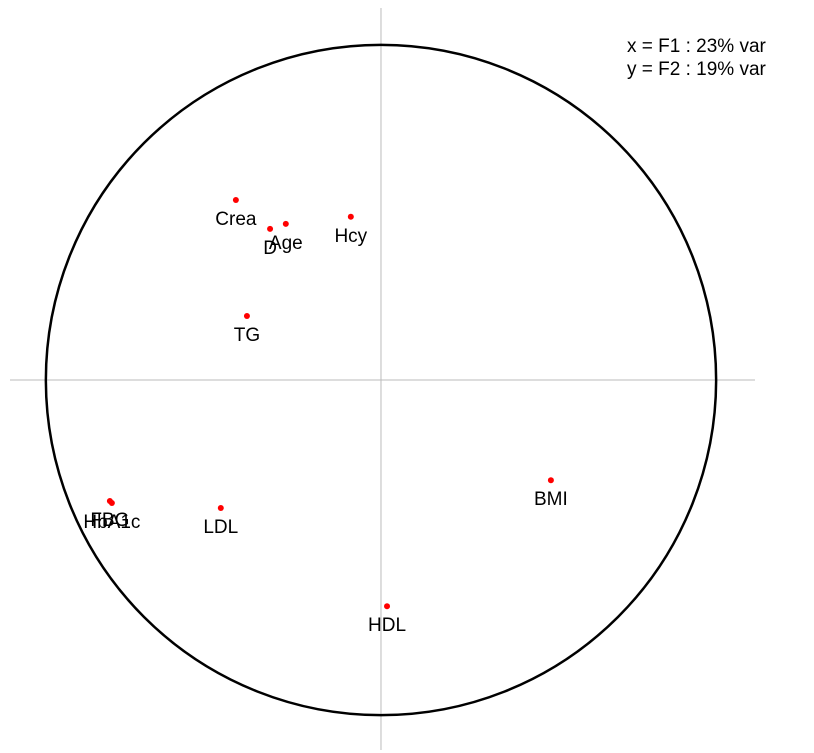 The image size is (814, 753). Describe the element at coordinates (220, 527) in the screenshot. I see `point-label: LDL` at that location.